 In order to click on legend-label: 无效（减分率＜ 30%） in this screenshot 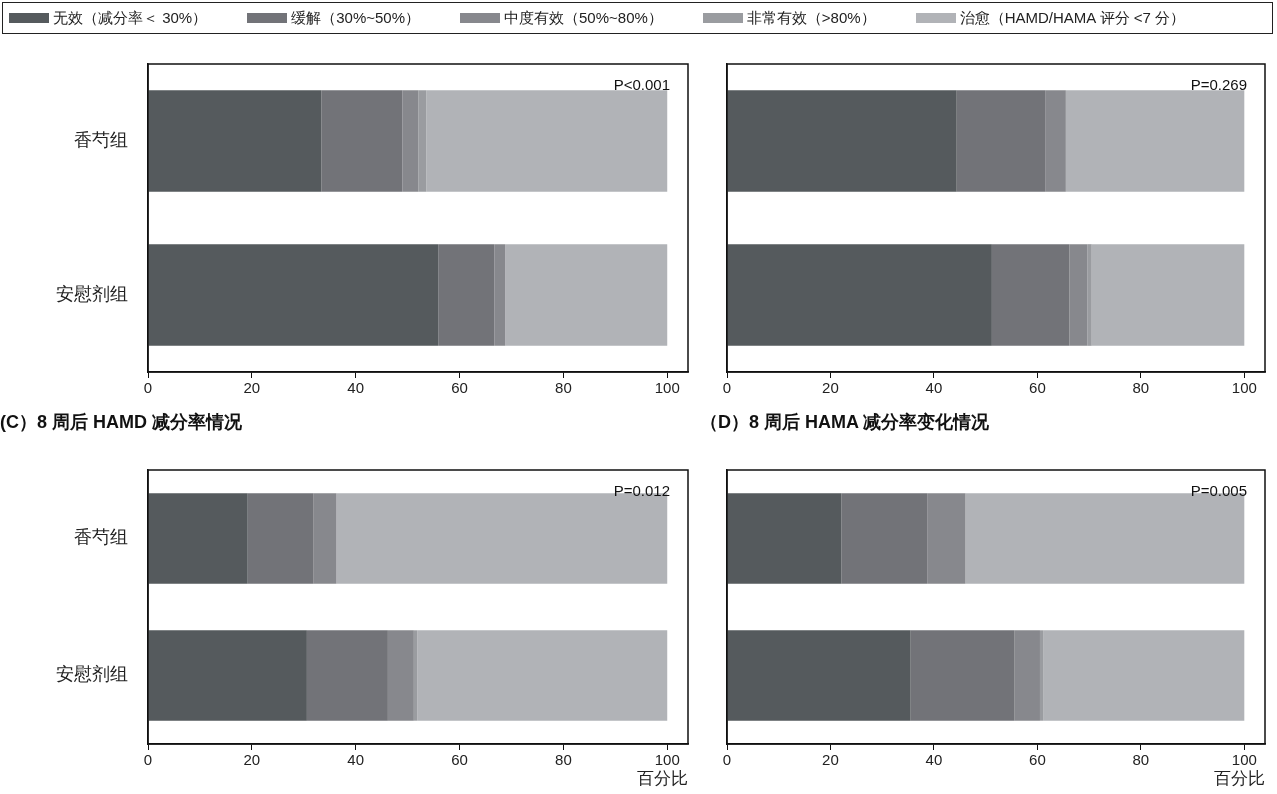, I will do `click(130, 18)`.